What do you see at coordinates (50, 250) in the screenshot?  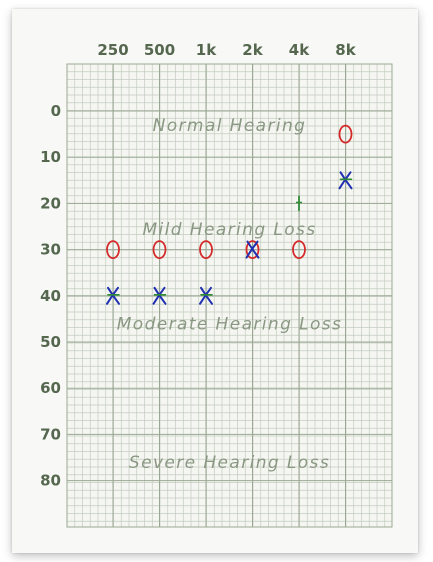 I see `y-tick-label: 30` at bounding box center [50, 250].